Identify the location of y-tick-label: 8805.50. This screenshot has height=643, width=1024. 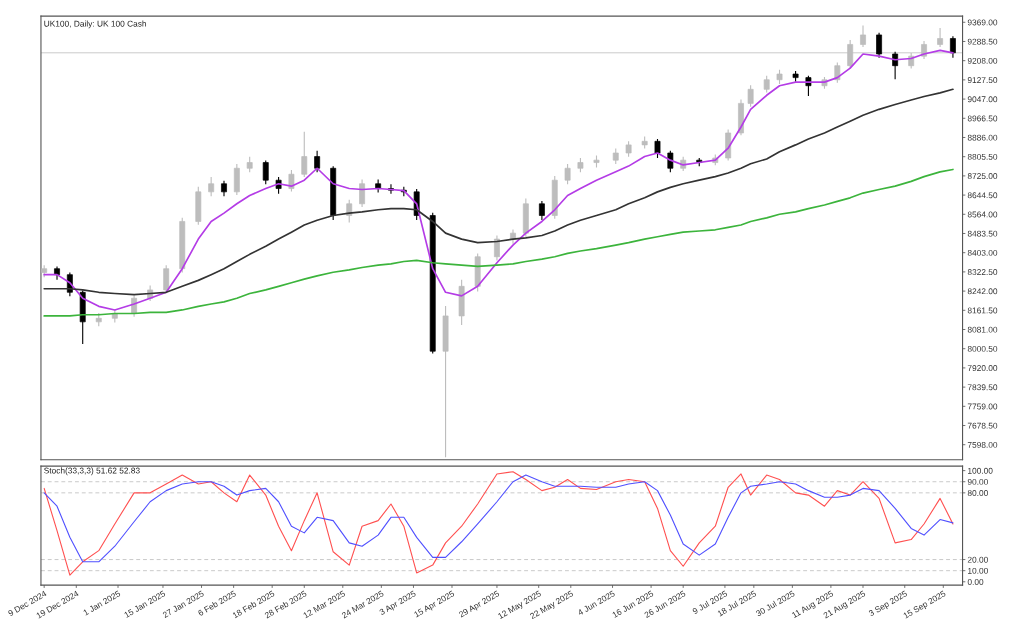
(982, 156).